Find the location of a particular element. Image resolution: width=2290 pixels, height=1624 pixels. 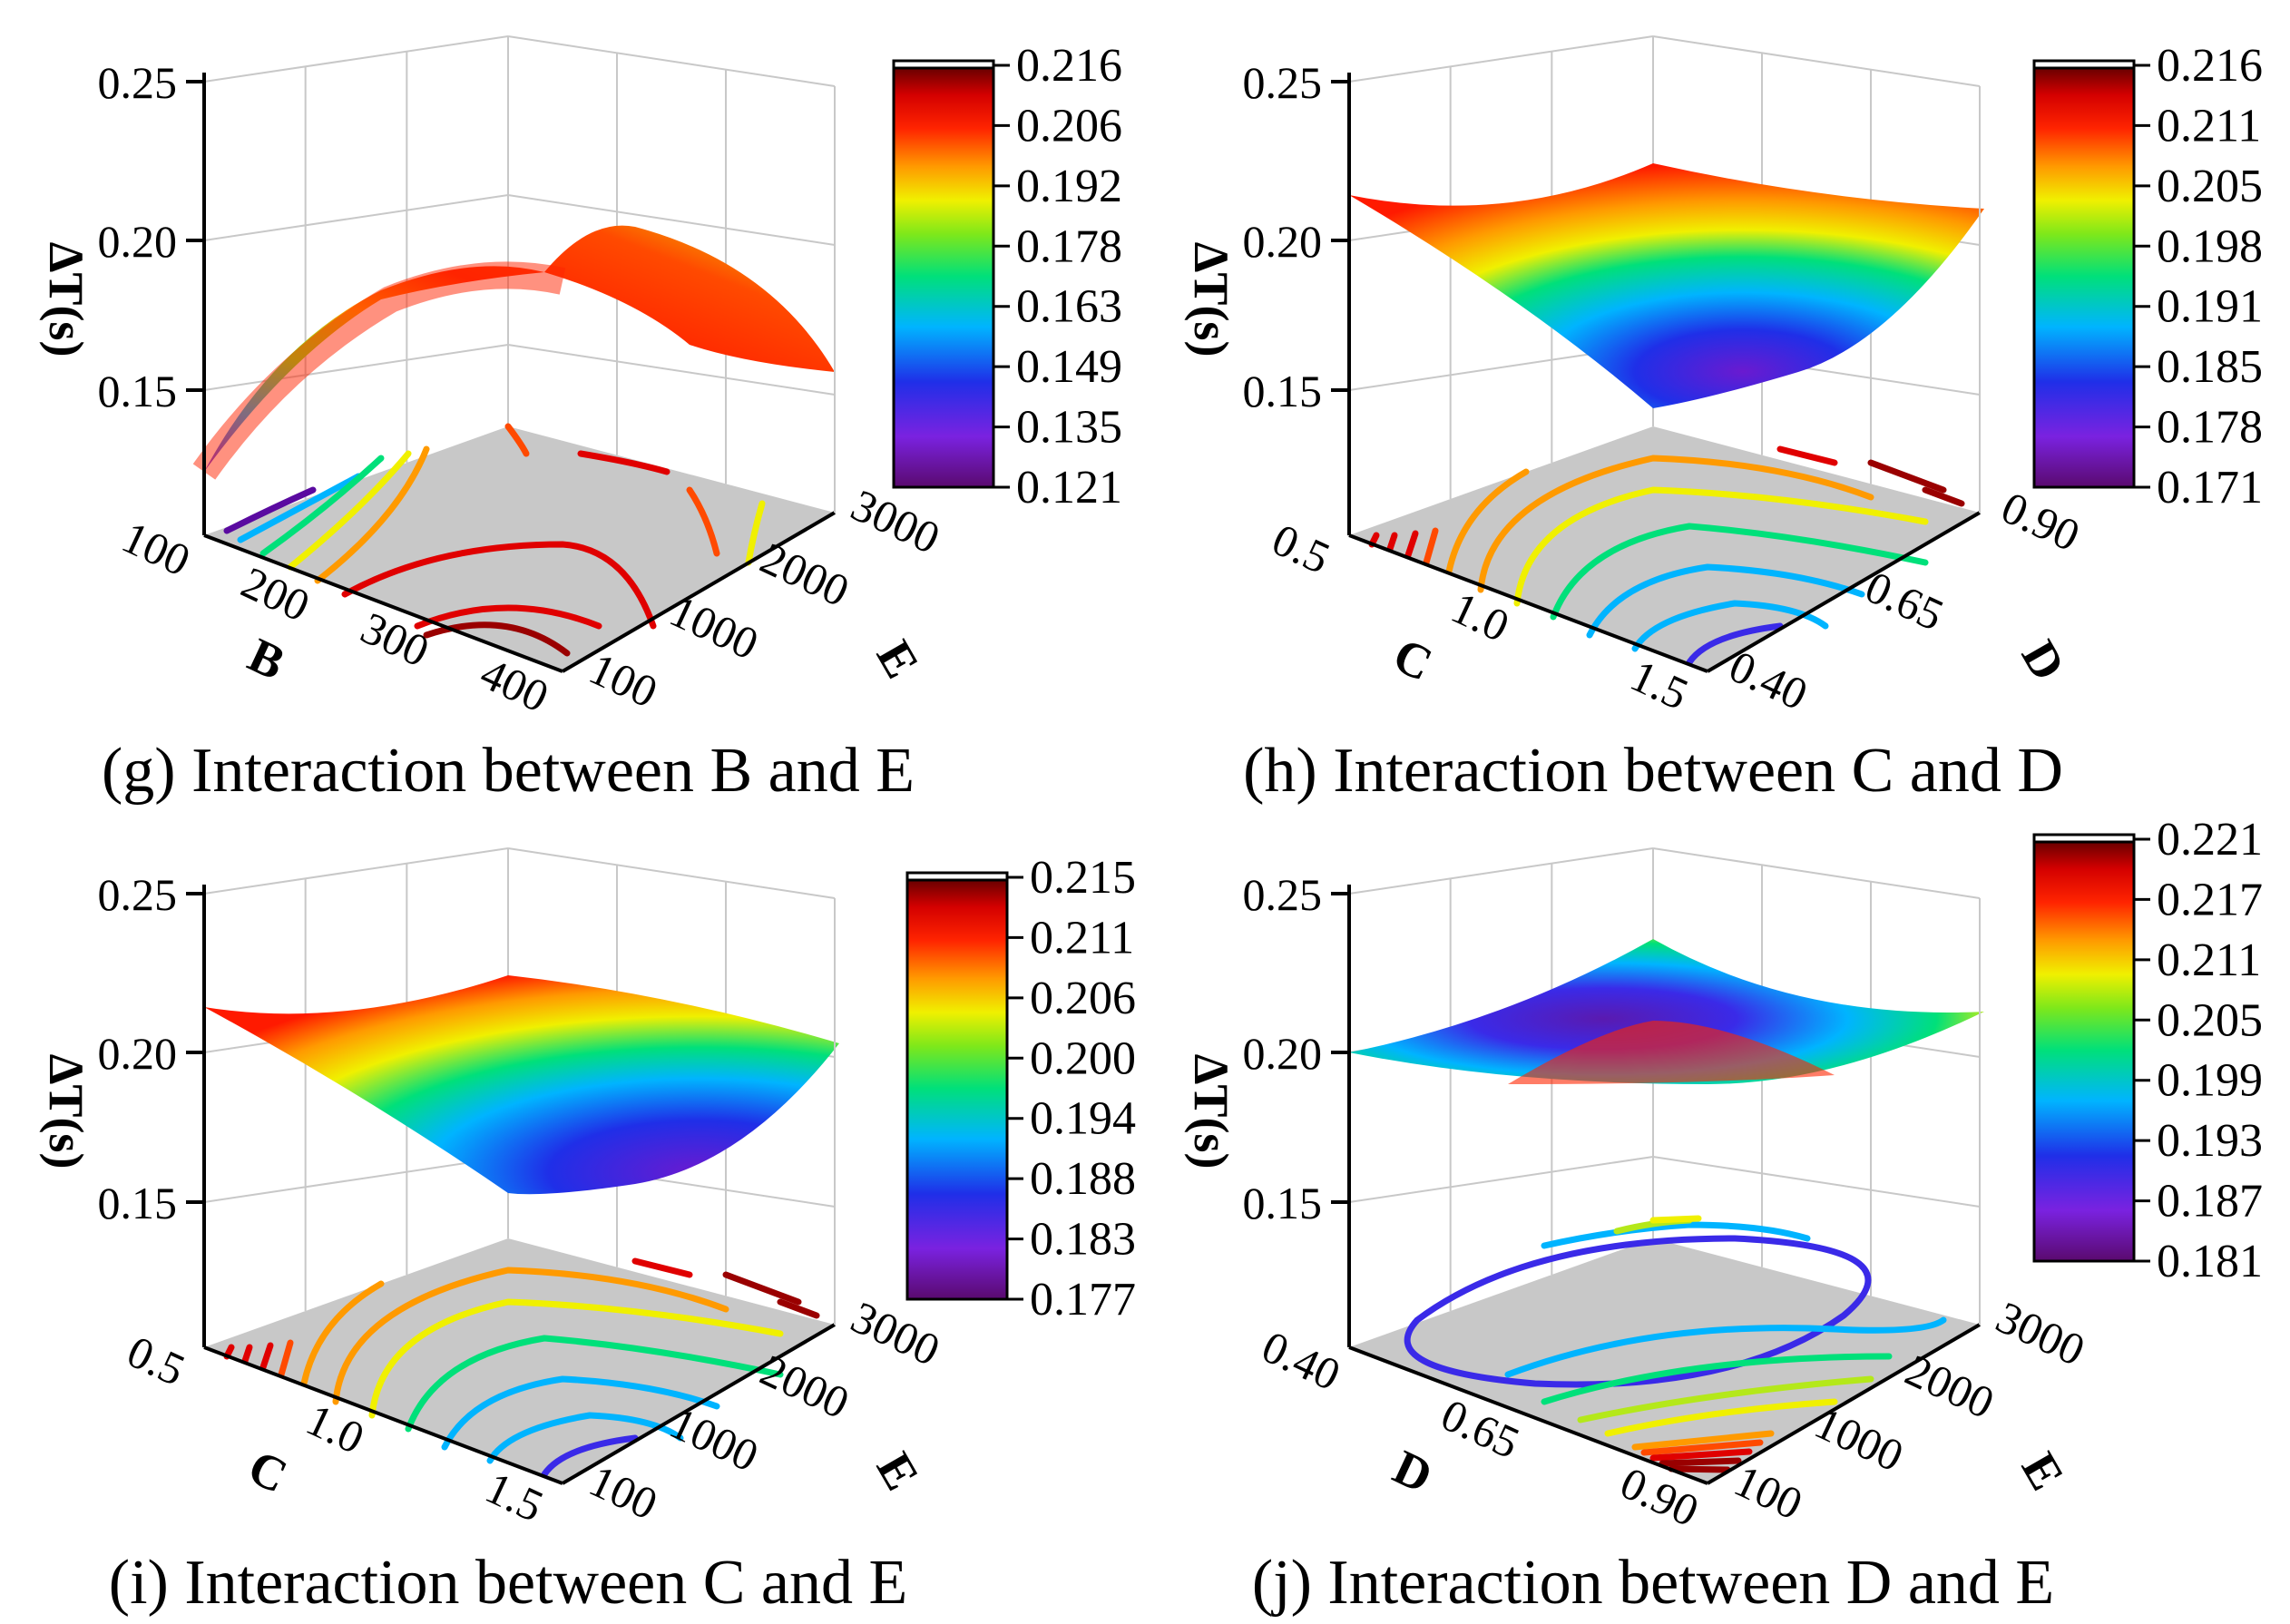

colorbar: 0.221 0.217 0.211 0.205 0.199 0.193 0.187 0.181 is located at coordinates (2147, 1050).